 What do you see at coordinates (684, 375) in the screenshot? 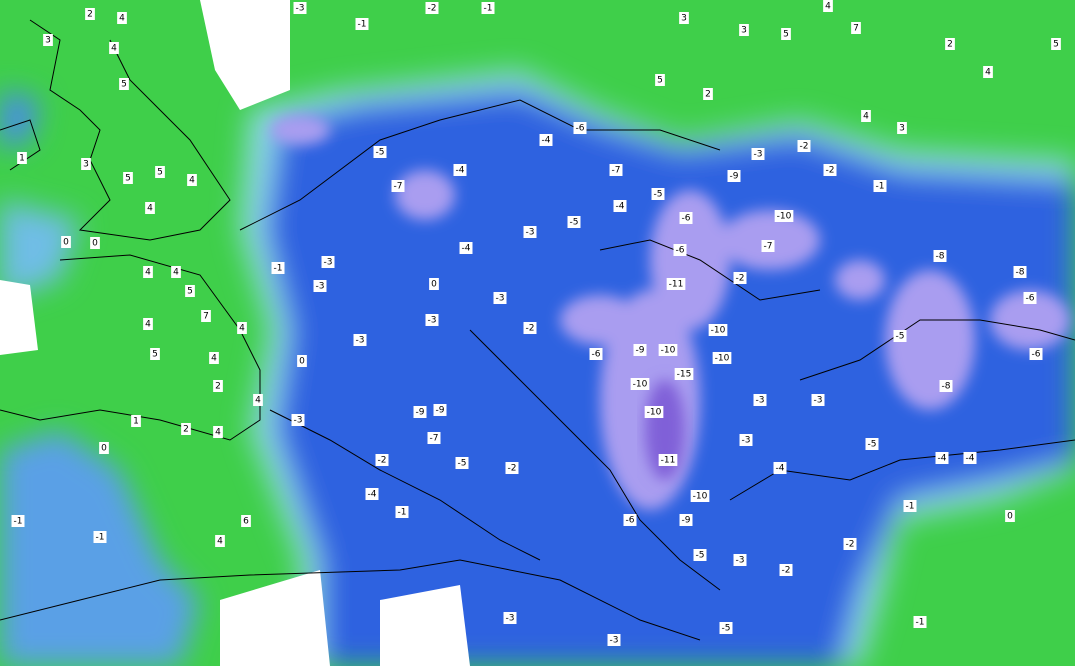
I see `value-label: -15` at bounding box center [684, 375].